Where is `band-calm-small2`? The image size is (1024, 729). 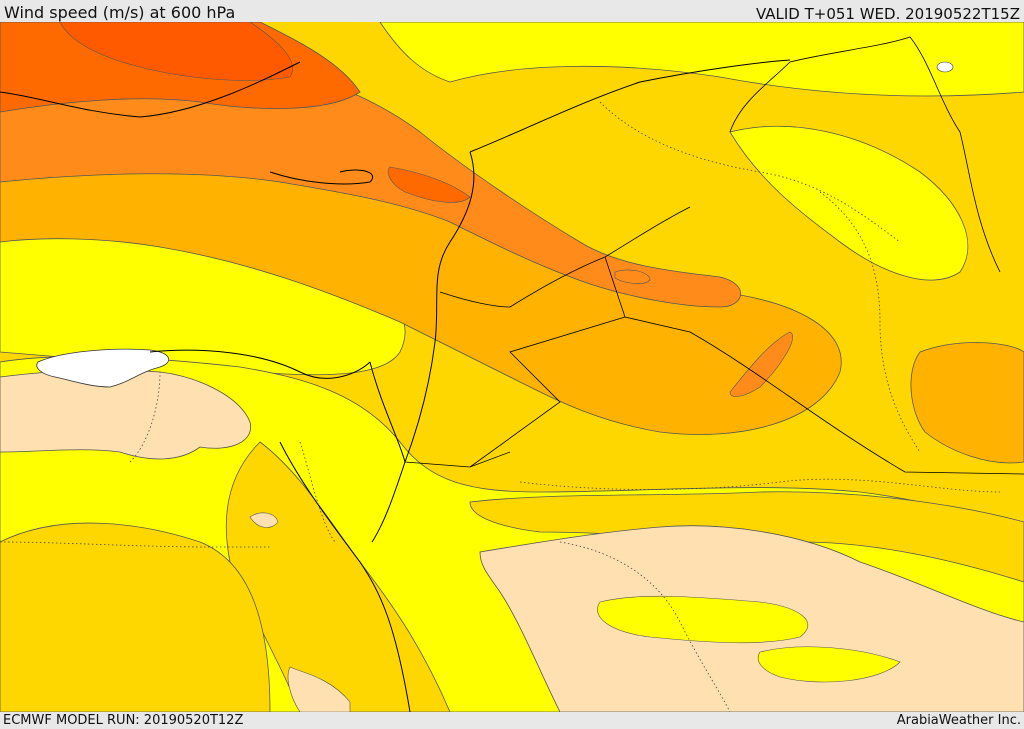
band-calm-small2 is located at coordinates (319, 689).